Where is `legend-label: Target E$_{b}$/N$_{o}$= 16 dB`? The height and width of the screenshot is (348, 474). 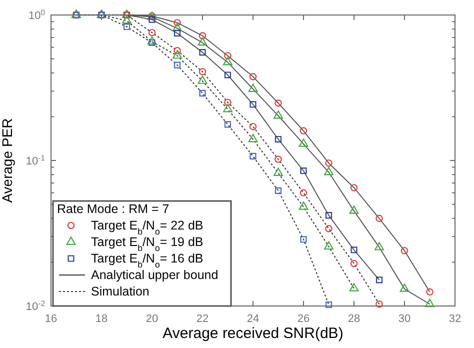
legend-label: Target E$_{b}$/N$_{o}$= 16 dB is located at coordinates (147, 261).